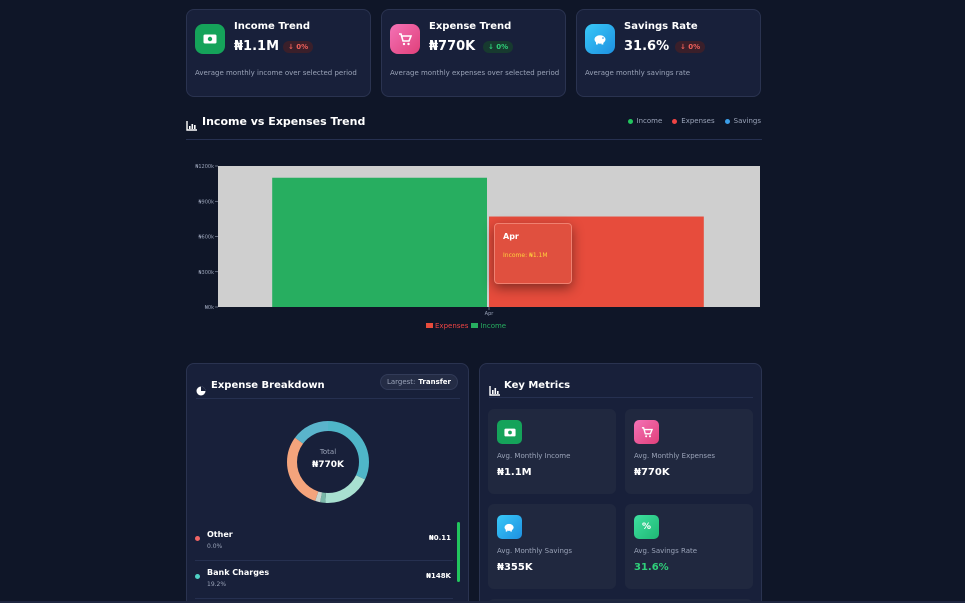  I want to click on metric-label: Avg. Savings Rate, so click(666, 551).